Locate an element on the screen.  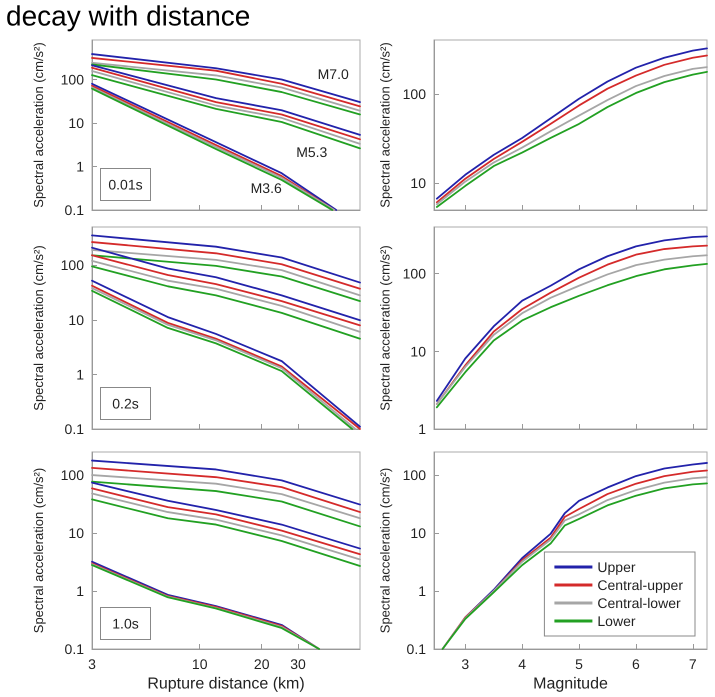
legend-label: Upper is located at coordinates (616, 567).